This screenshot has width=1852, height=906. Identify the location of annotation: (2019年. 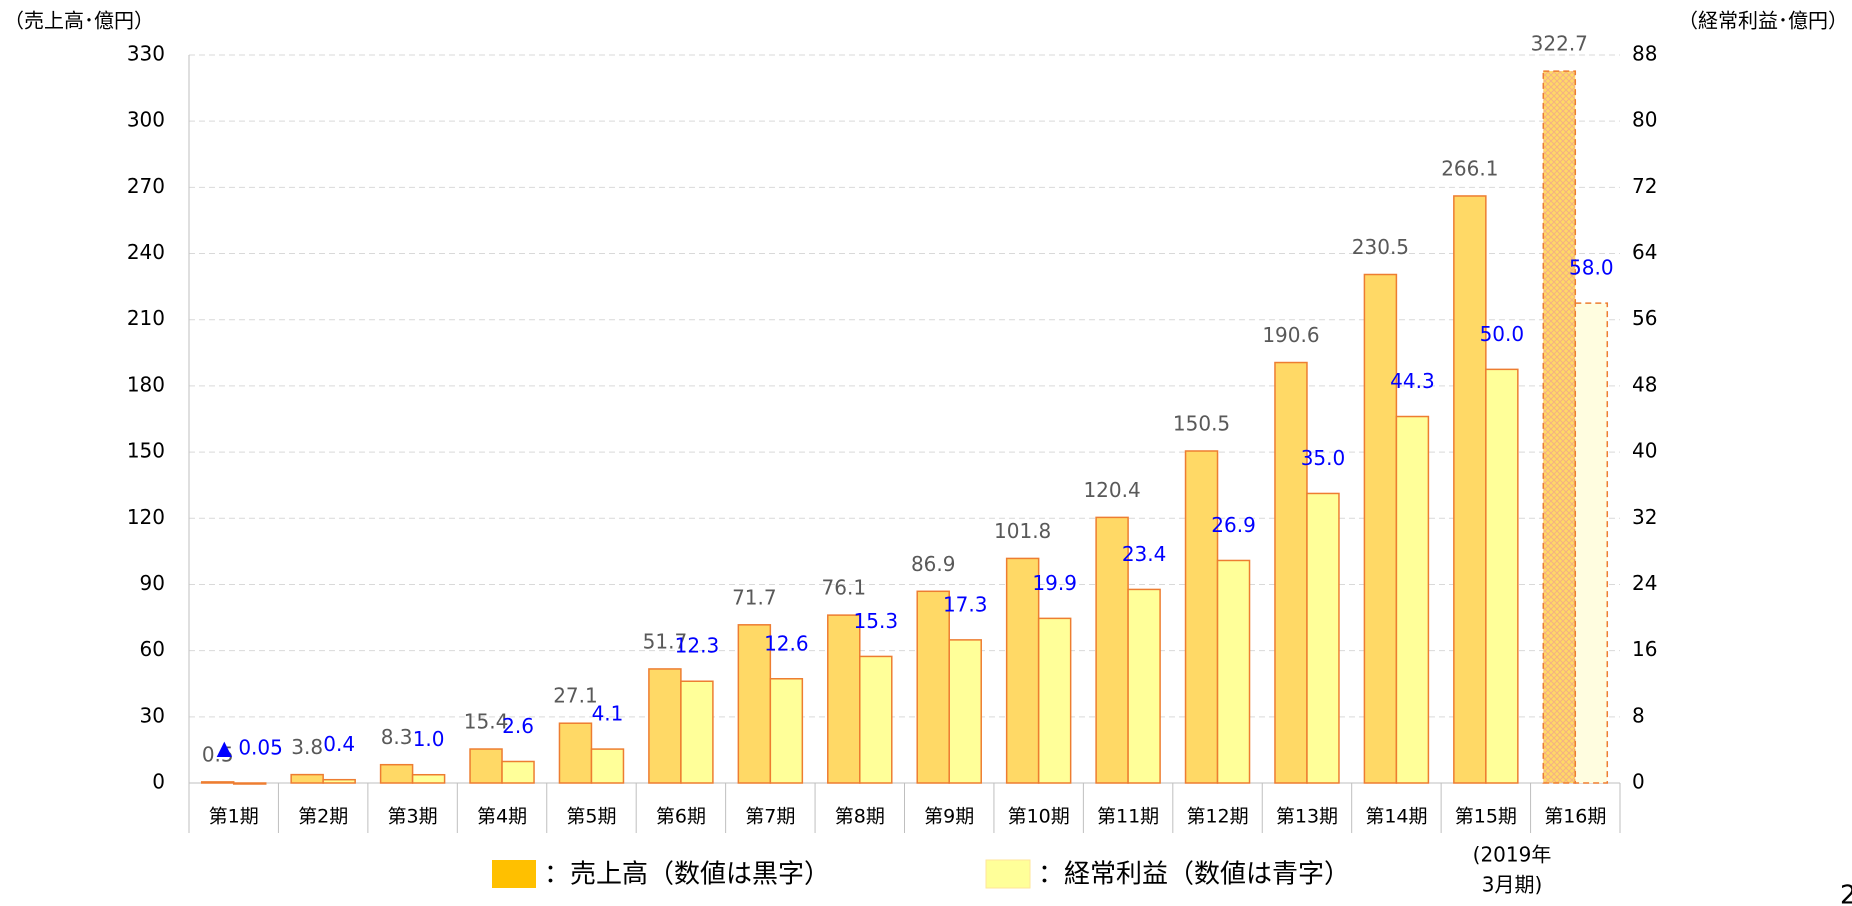
(1512, 855).